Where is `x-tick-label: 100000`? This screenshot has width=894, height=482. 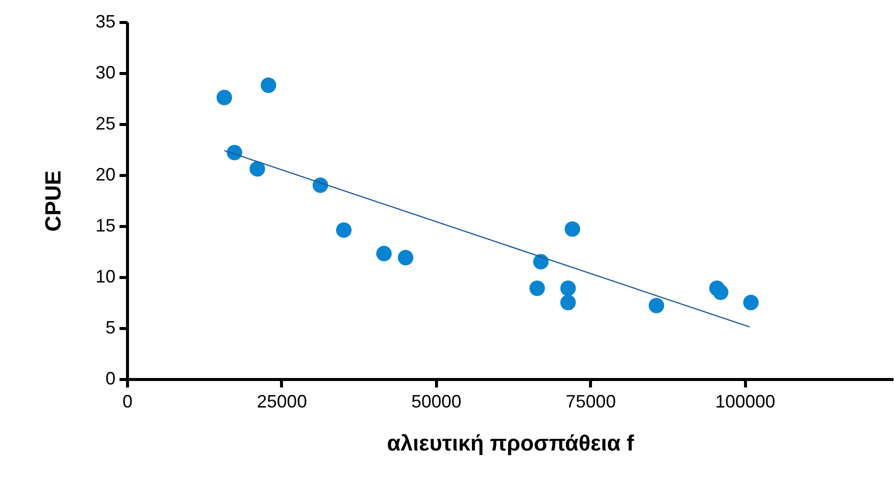
x-tick-label: 100000 is located at coordinates (745, 402).